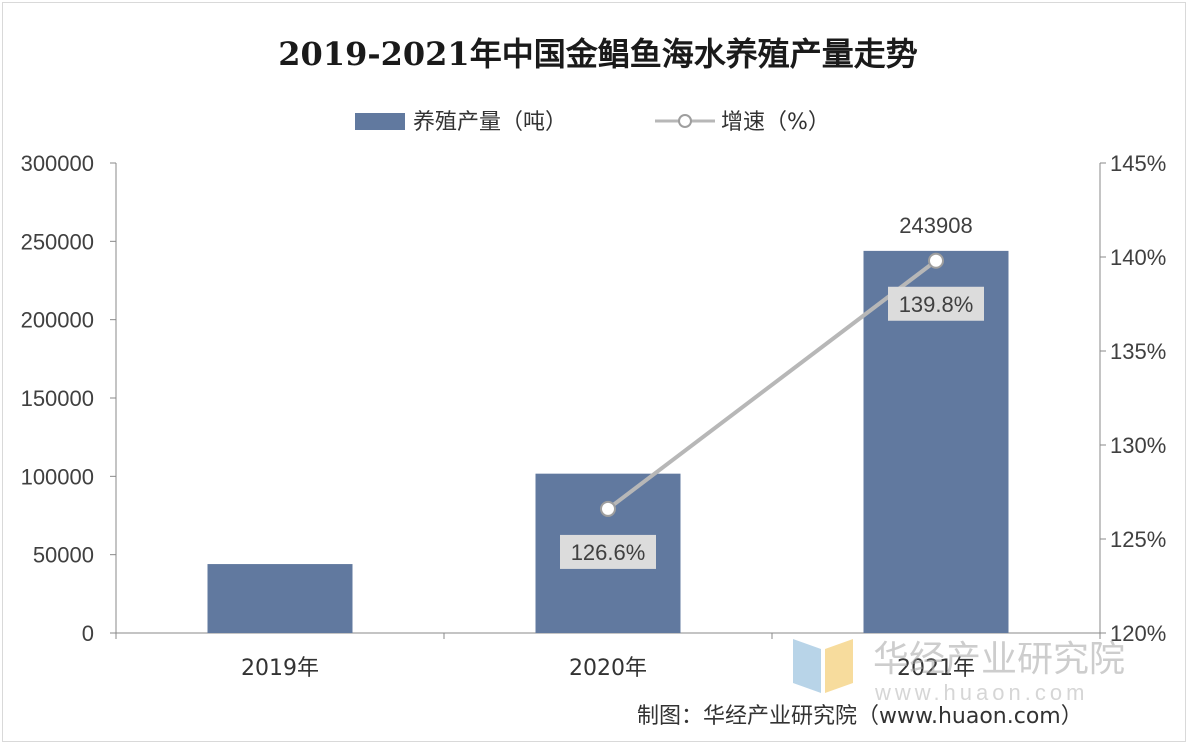  What do you see at coordinates (57, 398) in the screenshot?
I see `left-tick-label: 150000` at bounding box center [57, 398].